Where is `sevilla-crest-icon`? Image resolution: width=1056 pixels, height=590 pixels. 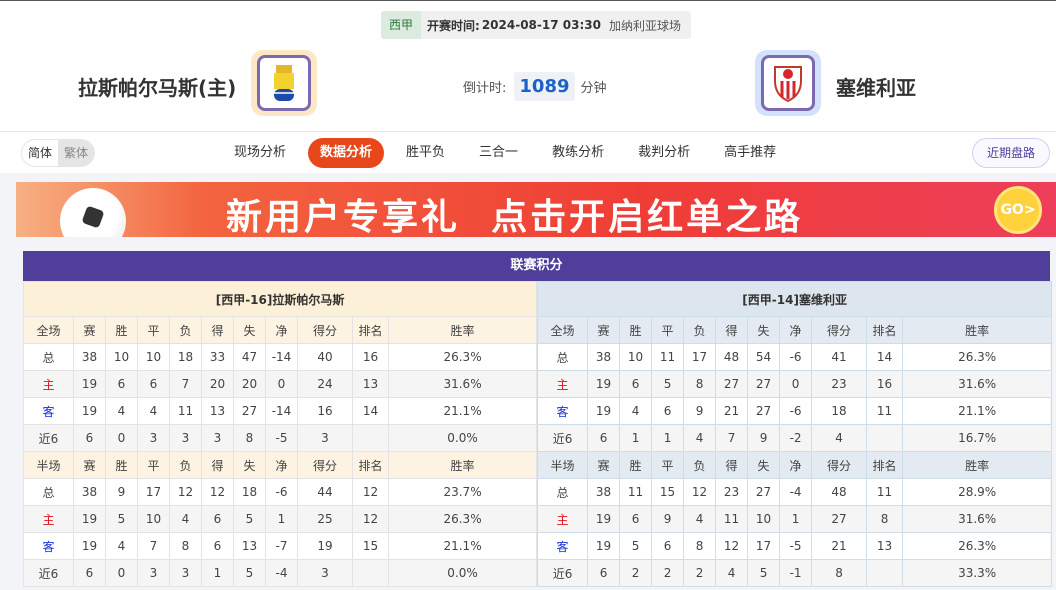 sevilla-crest-icon is located at coordinates (788, 84).